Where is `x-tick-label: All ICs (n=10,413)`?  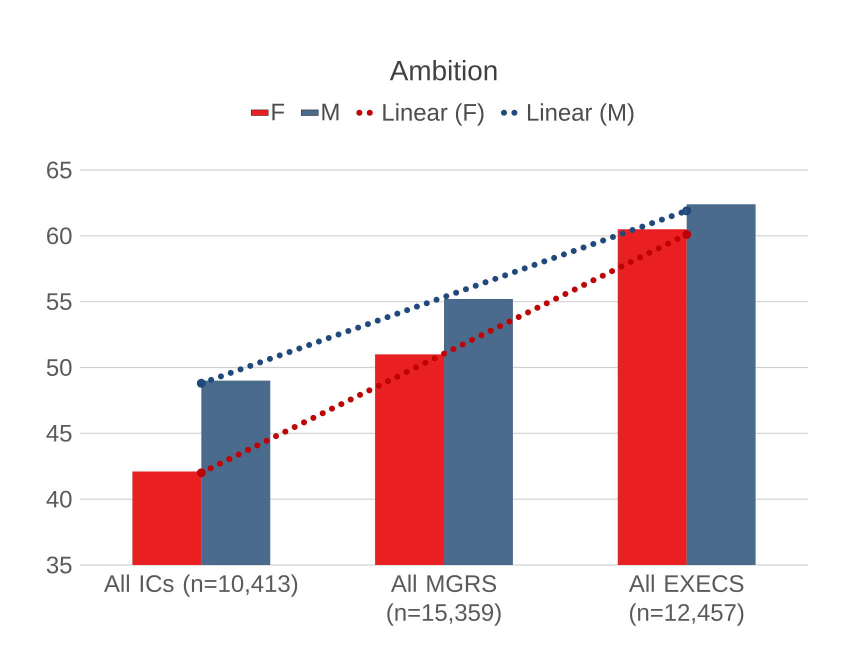
x-tick-label: All ICs (n=10,413) is located at coordinates (201, 585).